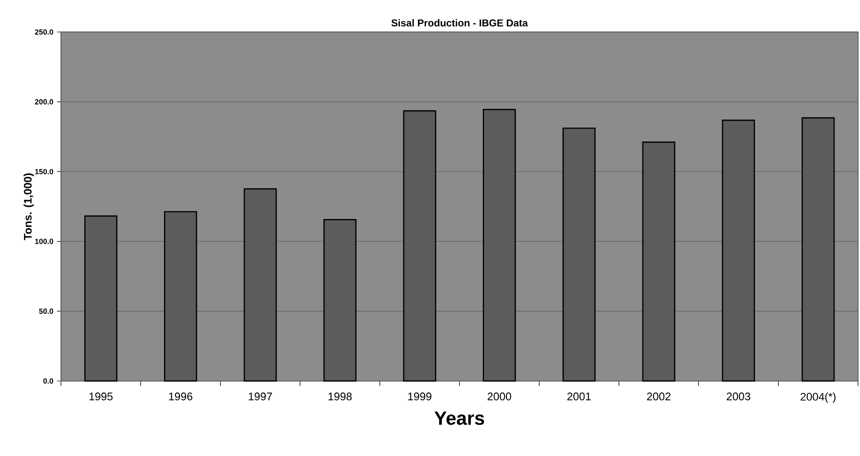 The height and width of the screenshot is (456, 860). I want to click on x-tick-label: 1998, so click(340, 396).